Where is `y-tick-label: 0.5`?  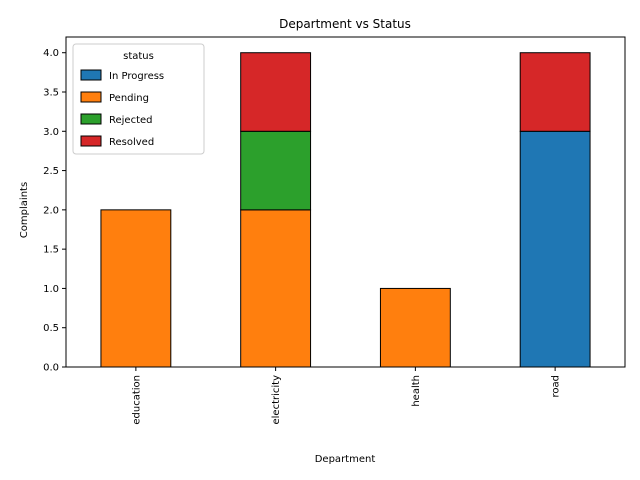
y-tick-label: 0.5 is located at coordinates (51, 328).